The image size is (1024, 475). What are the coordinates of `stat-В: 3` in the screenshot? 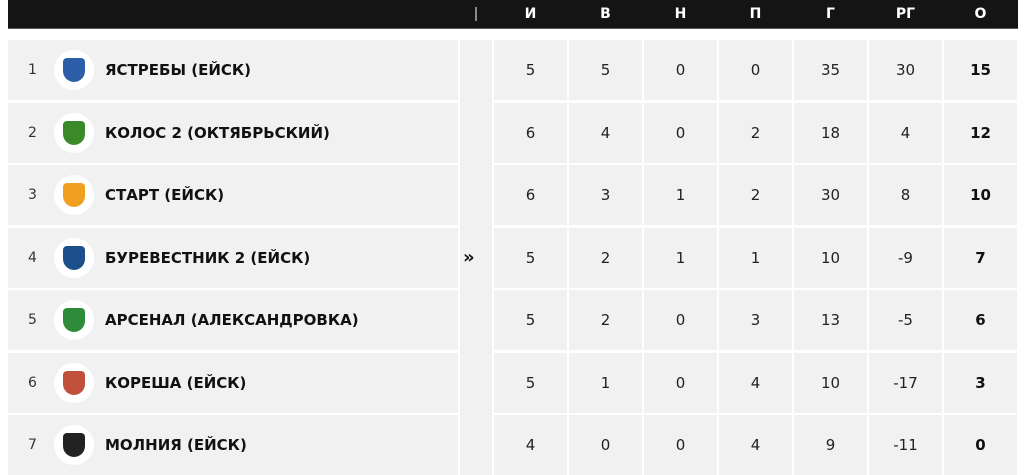 It's located at (605, 195).